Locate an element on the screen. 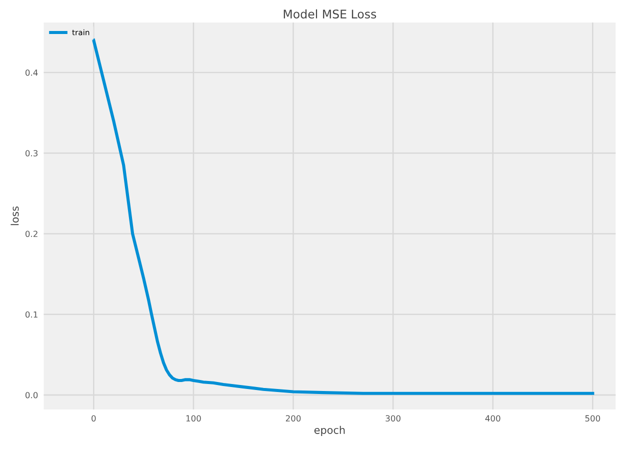  y-tick-label: 0.4 is located at coordinates (31, 72).